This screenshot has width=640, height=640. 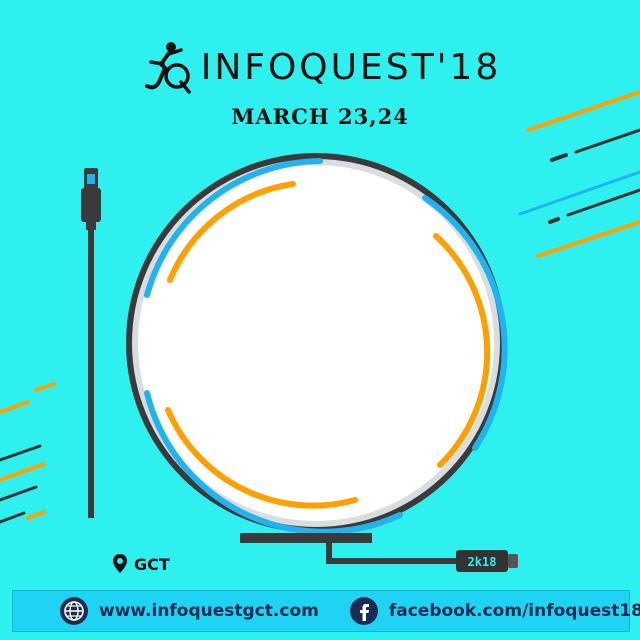 What do you see at coordinates (74, 611) in the screenshot?
I see `globe-icon` at bounding box center [74, 611].